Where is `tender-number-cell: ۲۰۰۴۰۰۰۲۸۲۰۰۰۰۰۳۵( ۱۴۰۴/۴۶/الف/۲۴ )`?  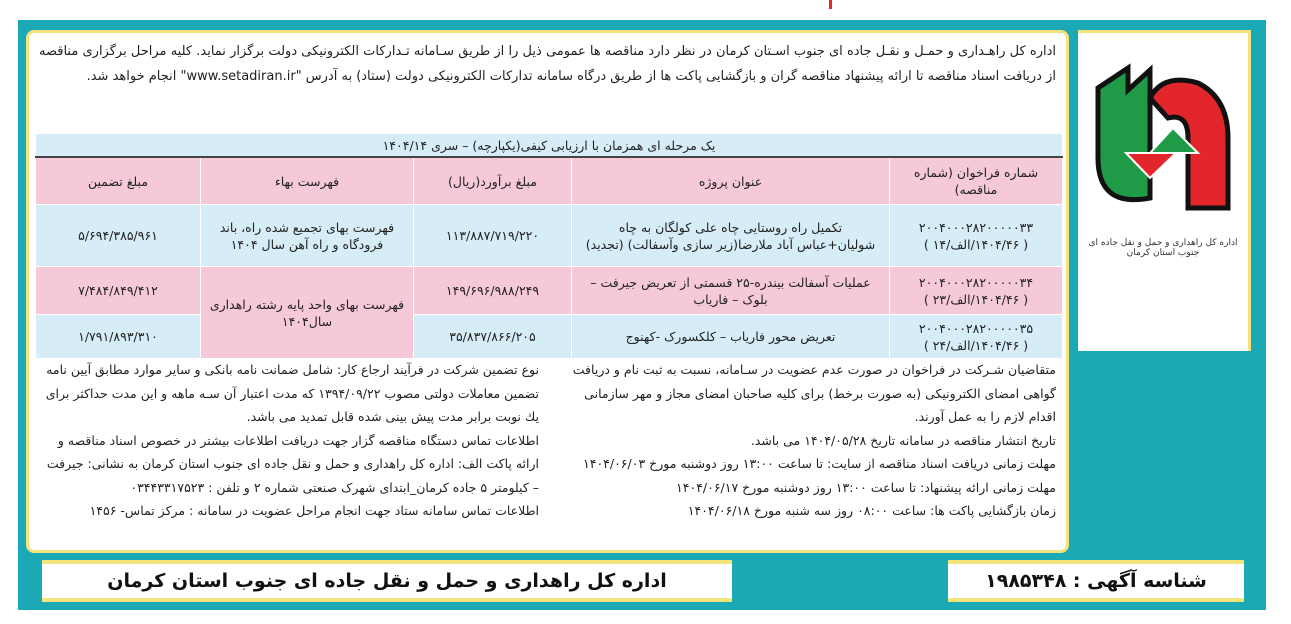 tender-number-cell: ۲۰۰۴۰۰۰۲۸۲۰۰۰۰۰۳۵( ۱۴۰۴/۴۶/الف/۲۴ ) is located at coordinates (976, 336).